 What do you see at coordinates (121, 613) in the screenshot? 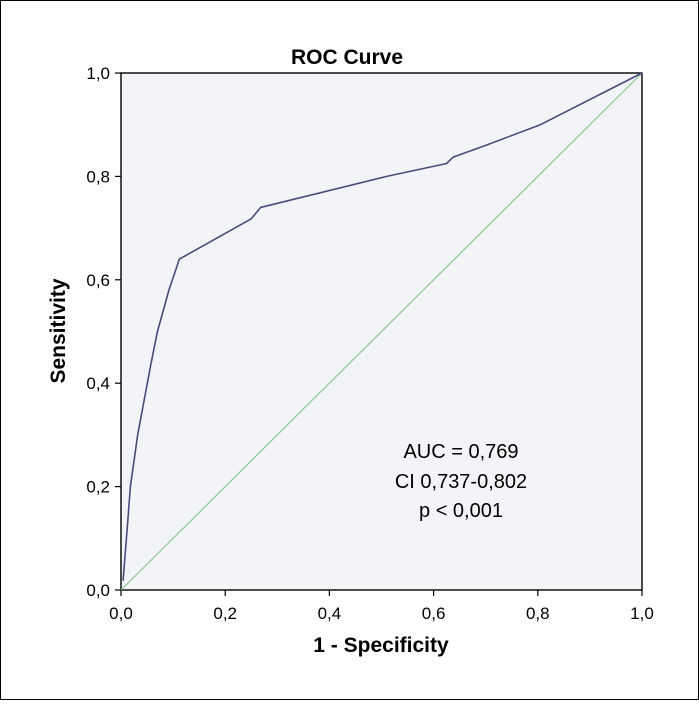
I see `x-tick-label: 0,0` at bounding box center [121, 613].